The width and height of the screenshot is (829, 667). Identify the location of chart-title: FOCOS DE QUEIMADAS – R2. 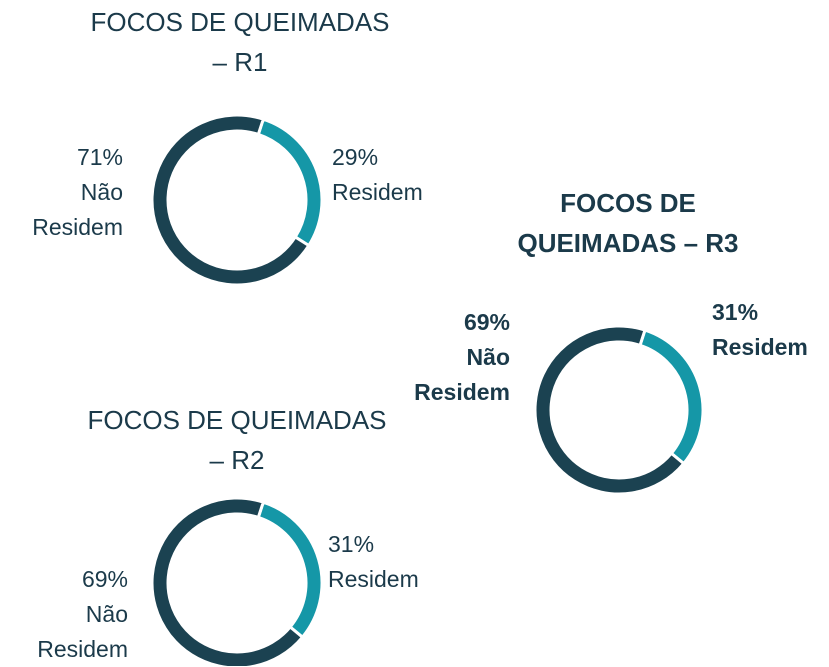
(237, 440).